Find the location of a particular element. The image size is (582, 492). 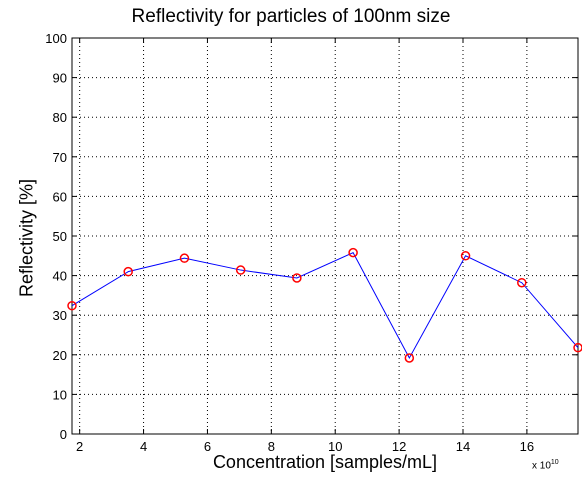

y-tick-label: 10 is located at coordinates (60, 394).